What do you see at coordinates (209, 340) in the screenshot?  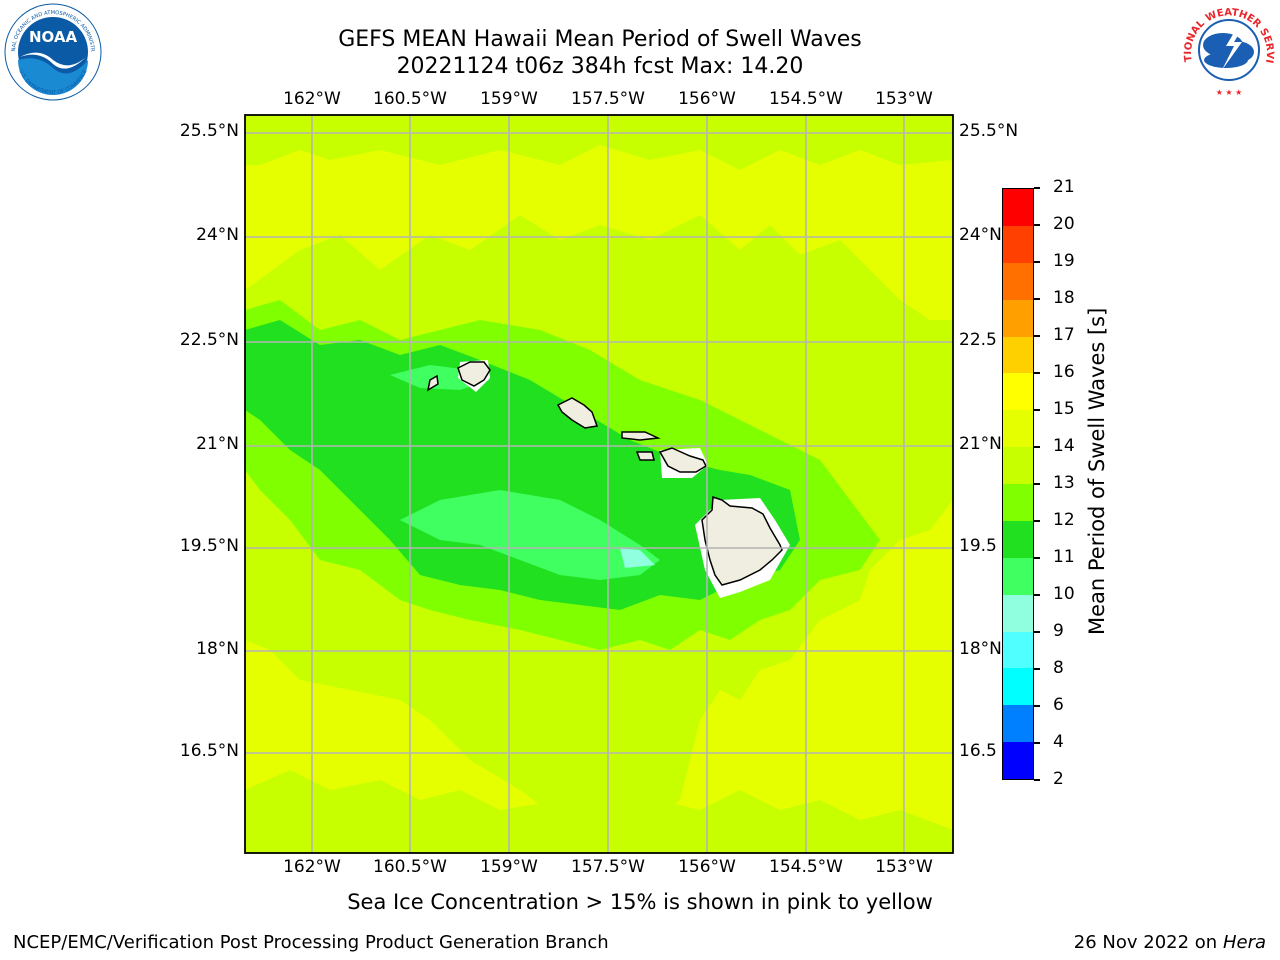 I see `lat-label-left: 22.5°N` at bounding box center [209, 340].